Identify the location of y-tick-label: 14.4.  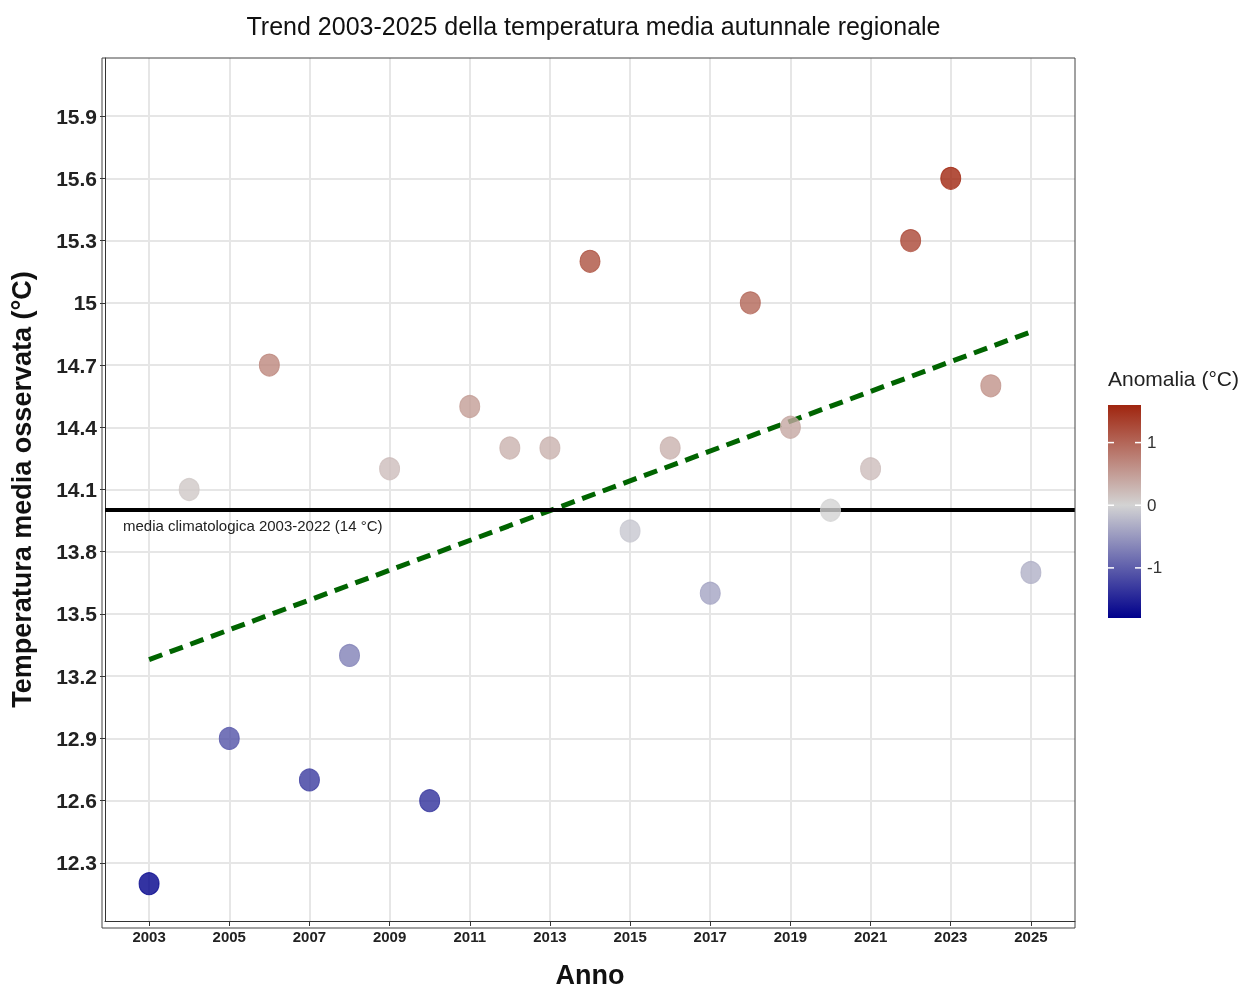
(77, 427).